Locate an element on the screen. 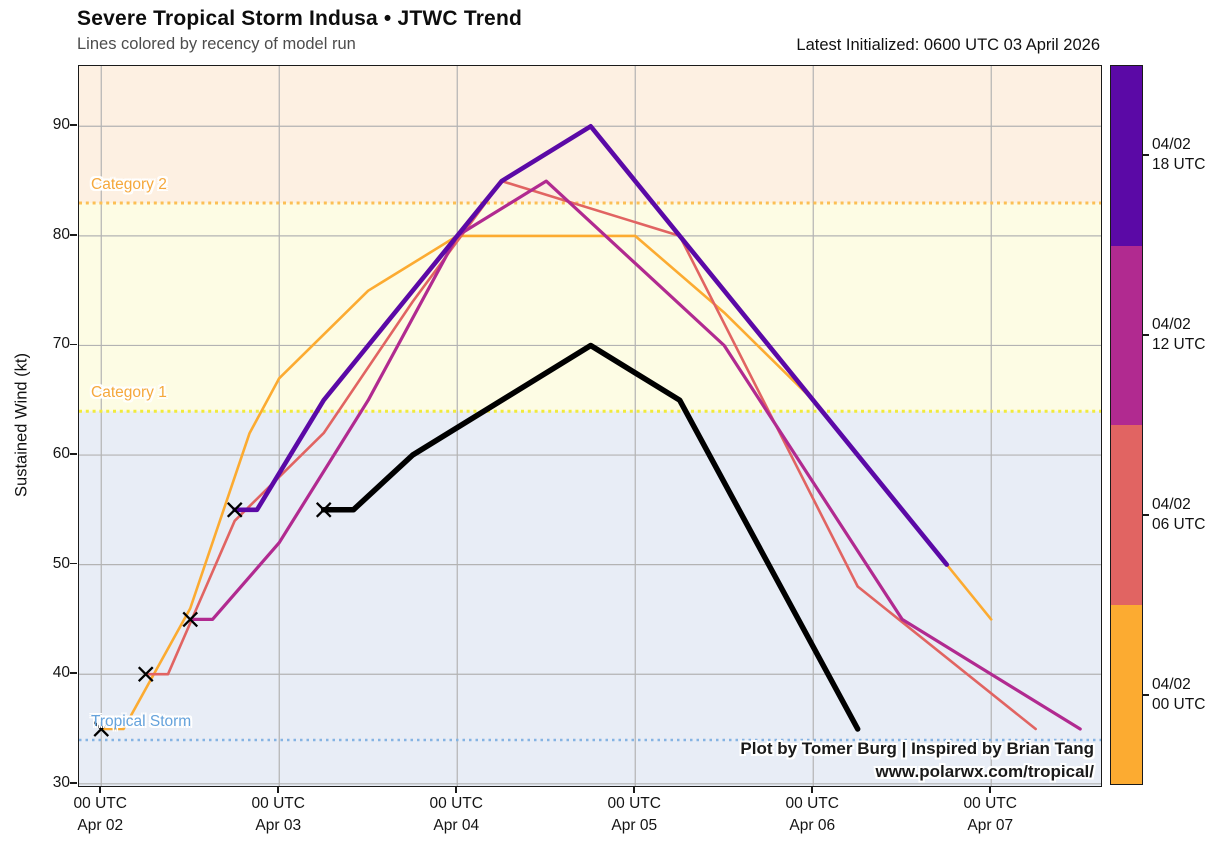 Image resolution: width=1228 pixels, height=853 pixels. x-tick-apr-07: 00 UTC Apr 07 is located at coordinates (990, 815).